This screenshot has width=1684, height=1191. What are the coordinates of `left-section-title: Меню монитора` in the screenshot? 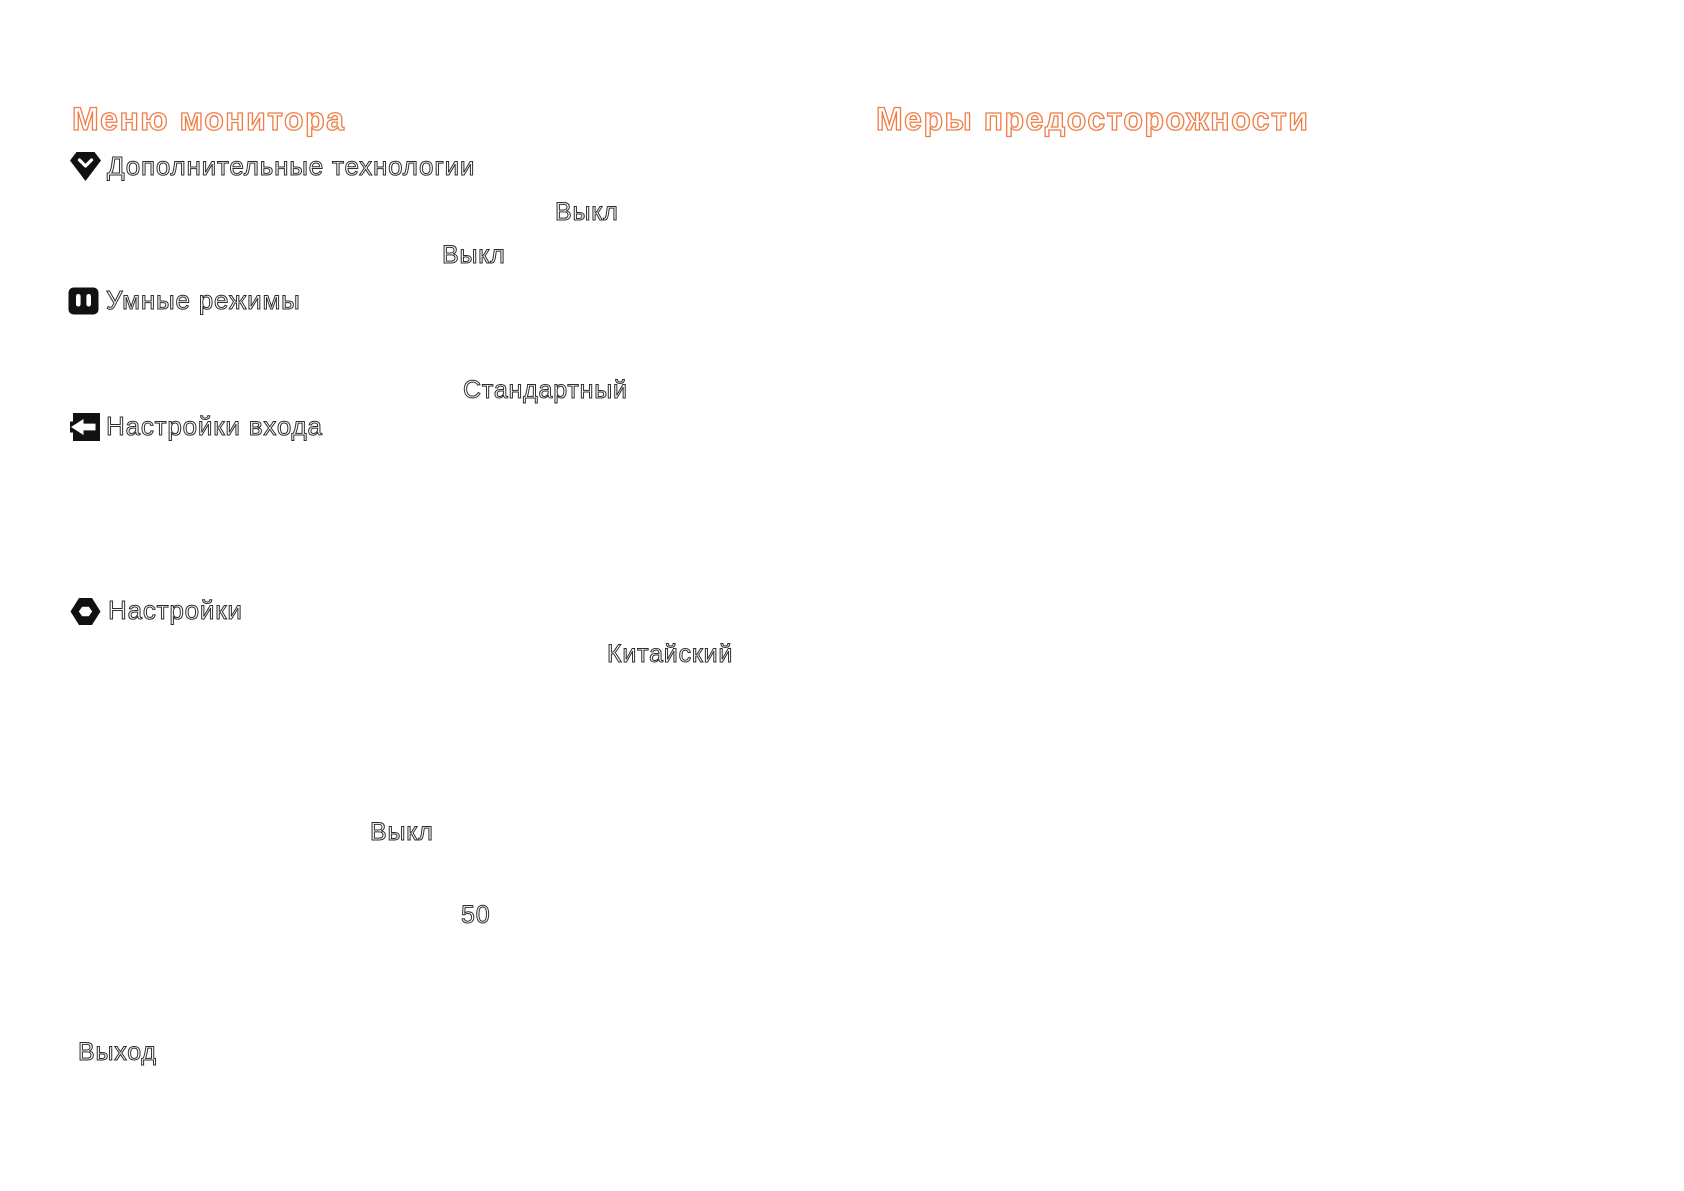 It's located at (208, 118).